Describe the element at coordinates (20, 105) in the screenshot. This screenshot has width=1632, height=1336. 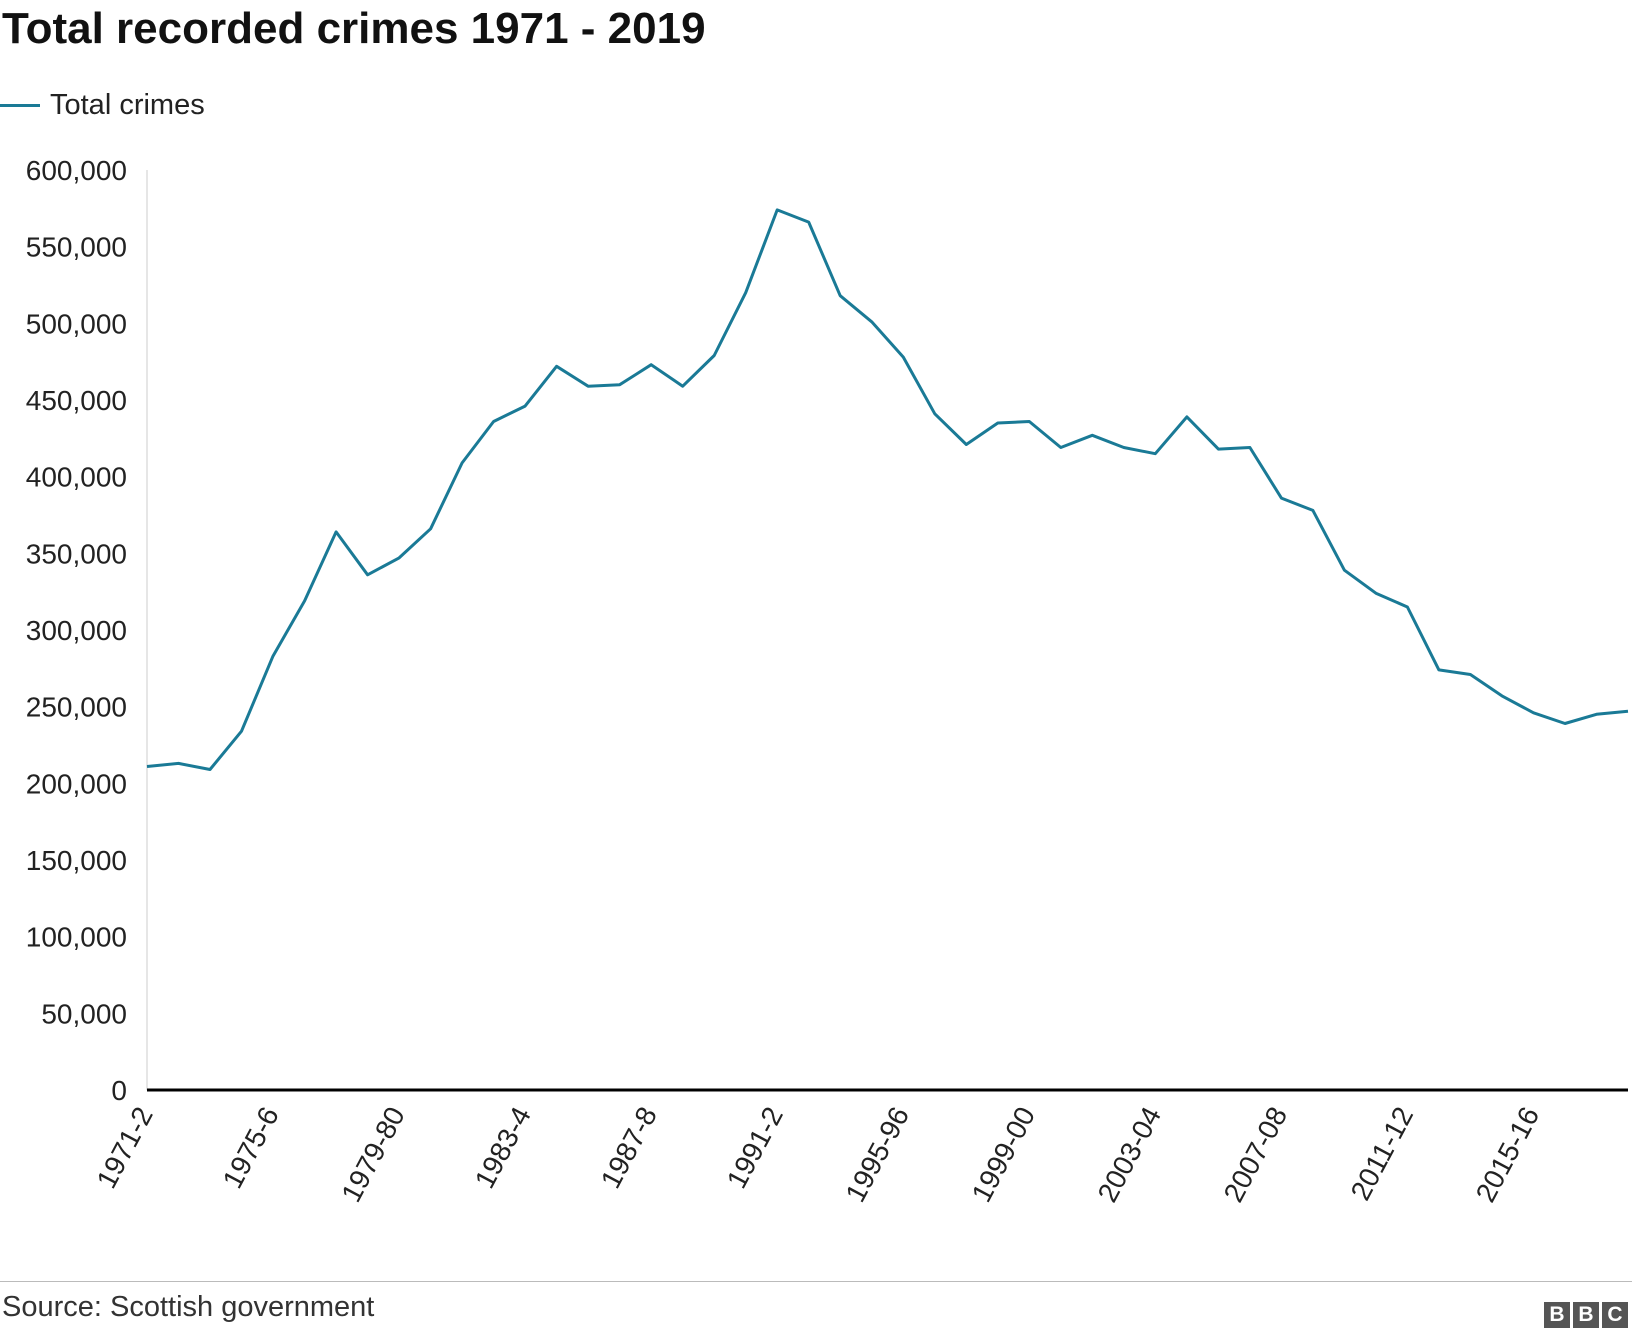
I see `legend-swatch-total-crimes` at that location.